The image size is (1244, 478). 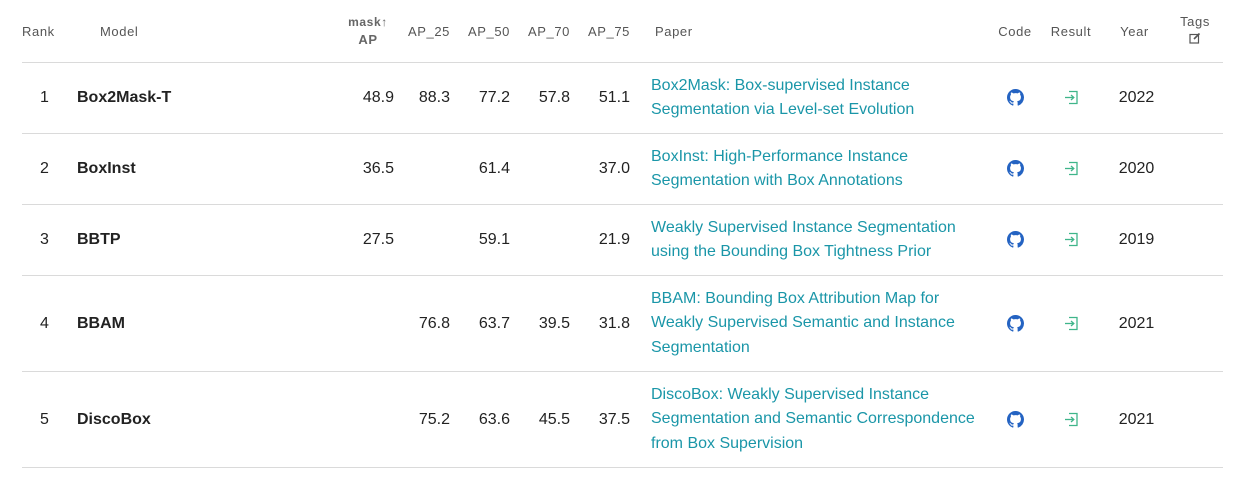 What do you see at coordinates (207, 419) in the screenshot?
I see `model-name: DiscoBox` at bounding box center [207, 419].